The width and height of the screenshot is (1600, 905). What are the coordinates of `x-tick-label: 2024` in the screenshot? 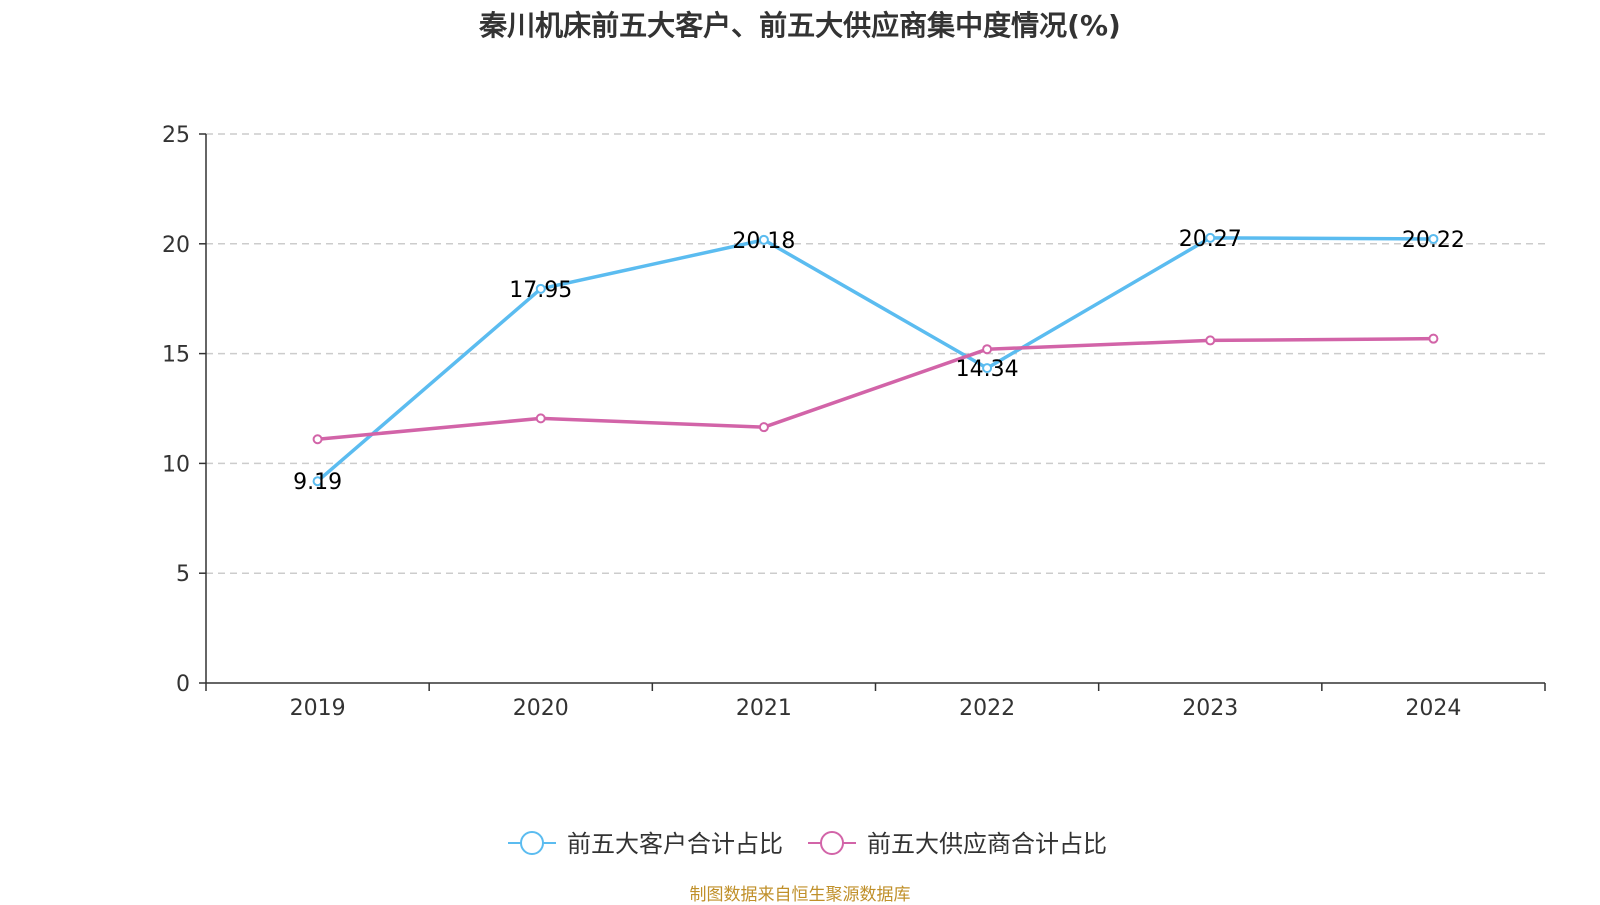 It's located at (1433, 708).